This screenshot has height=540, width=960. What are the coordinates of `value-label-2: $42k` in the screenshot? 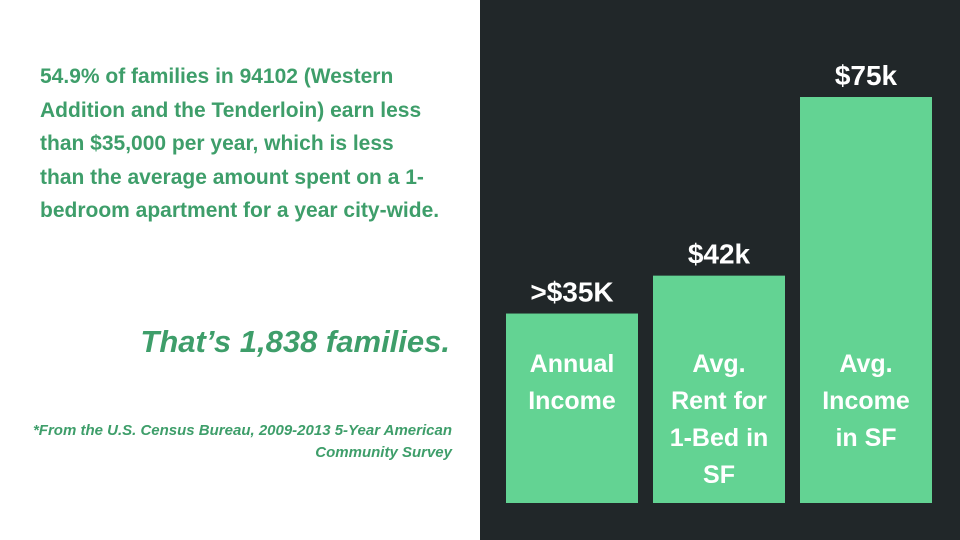 It's located at (719, 254).